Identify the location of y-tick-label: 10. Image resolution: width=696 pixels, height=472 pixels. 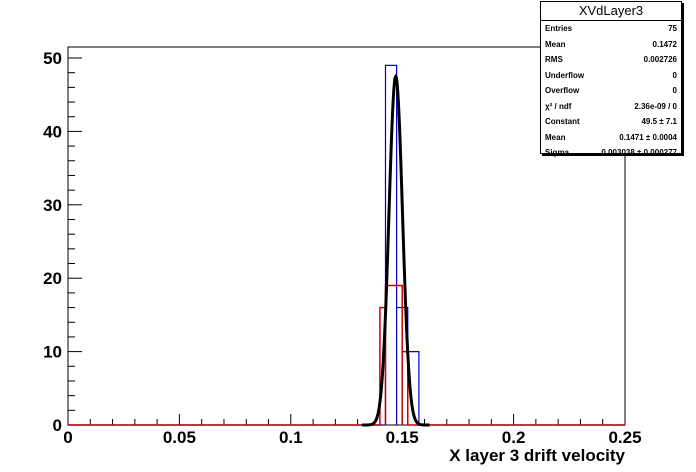
(52, 352).